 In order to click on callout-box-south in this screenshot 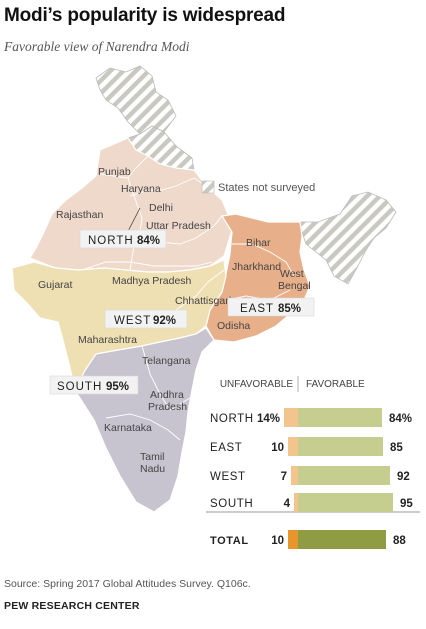, I will do `click(94, 385)`.